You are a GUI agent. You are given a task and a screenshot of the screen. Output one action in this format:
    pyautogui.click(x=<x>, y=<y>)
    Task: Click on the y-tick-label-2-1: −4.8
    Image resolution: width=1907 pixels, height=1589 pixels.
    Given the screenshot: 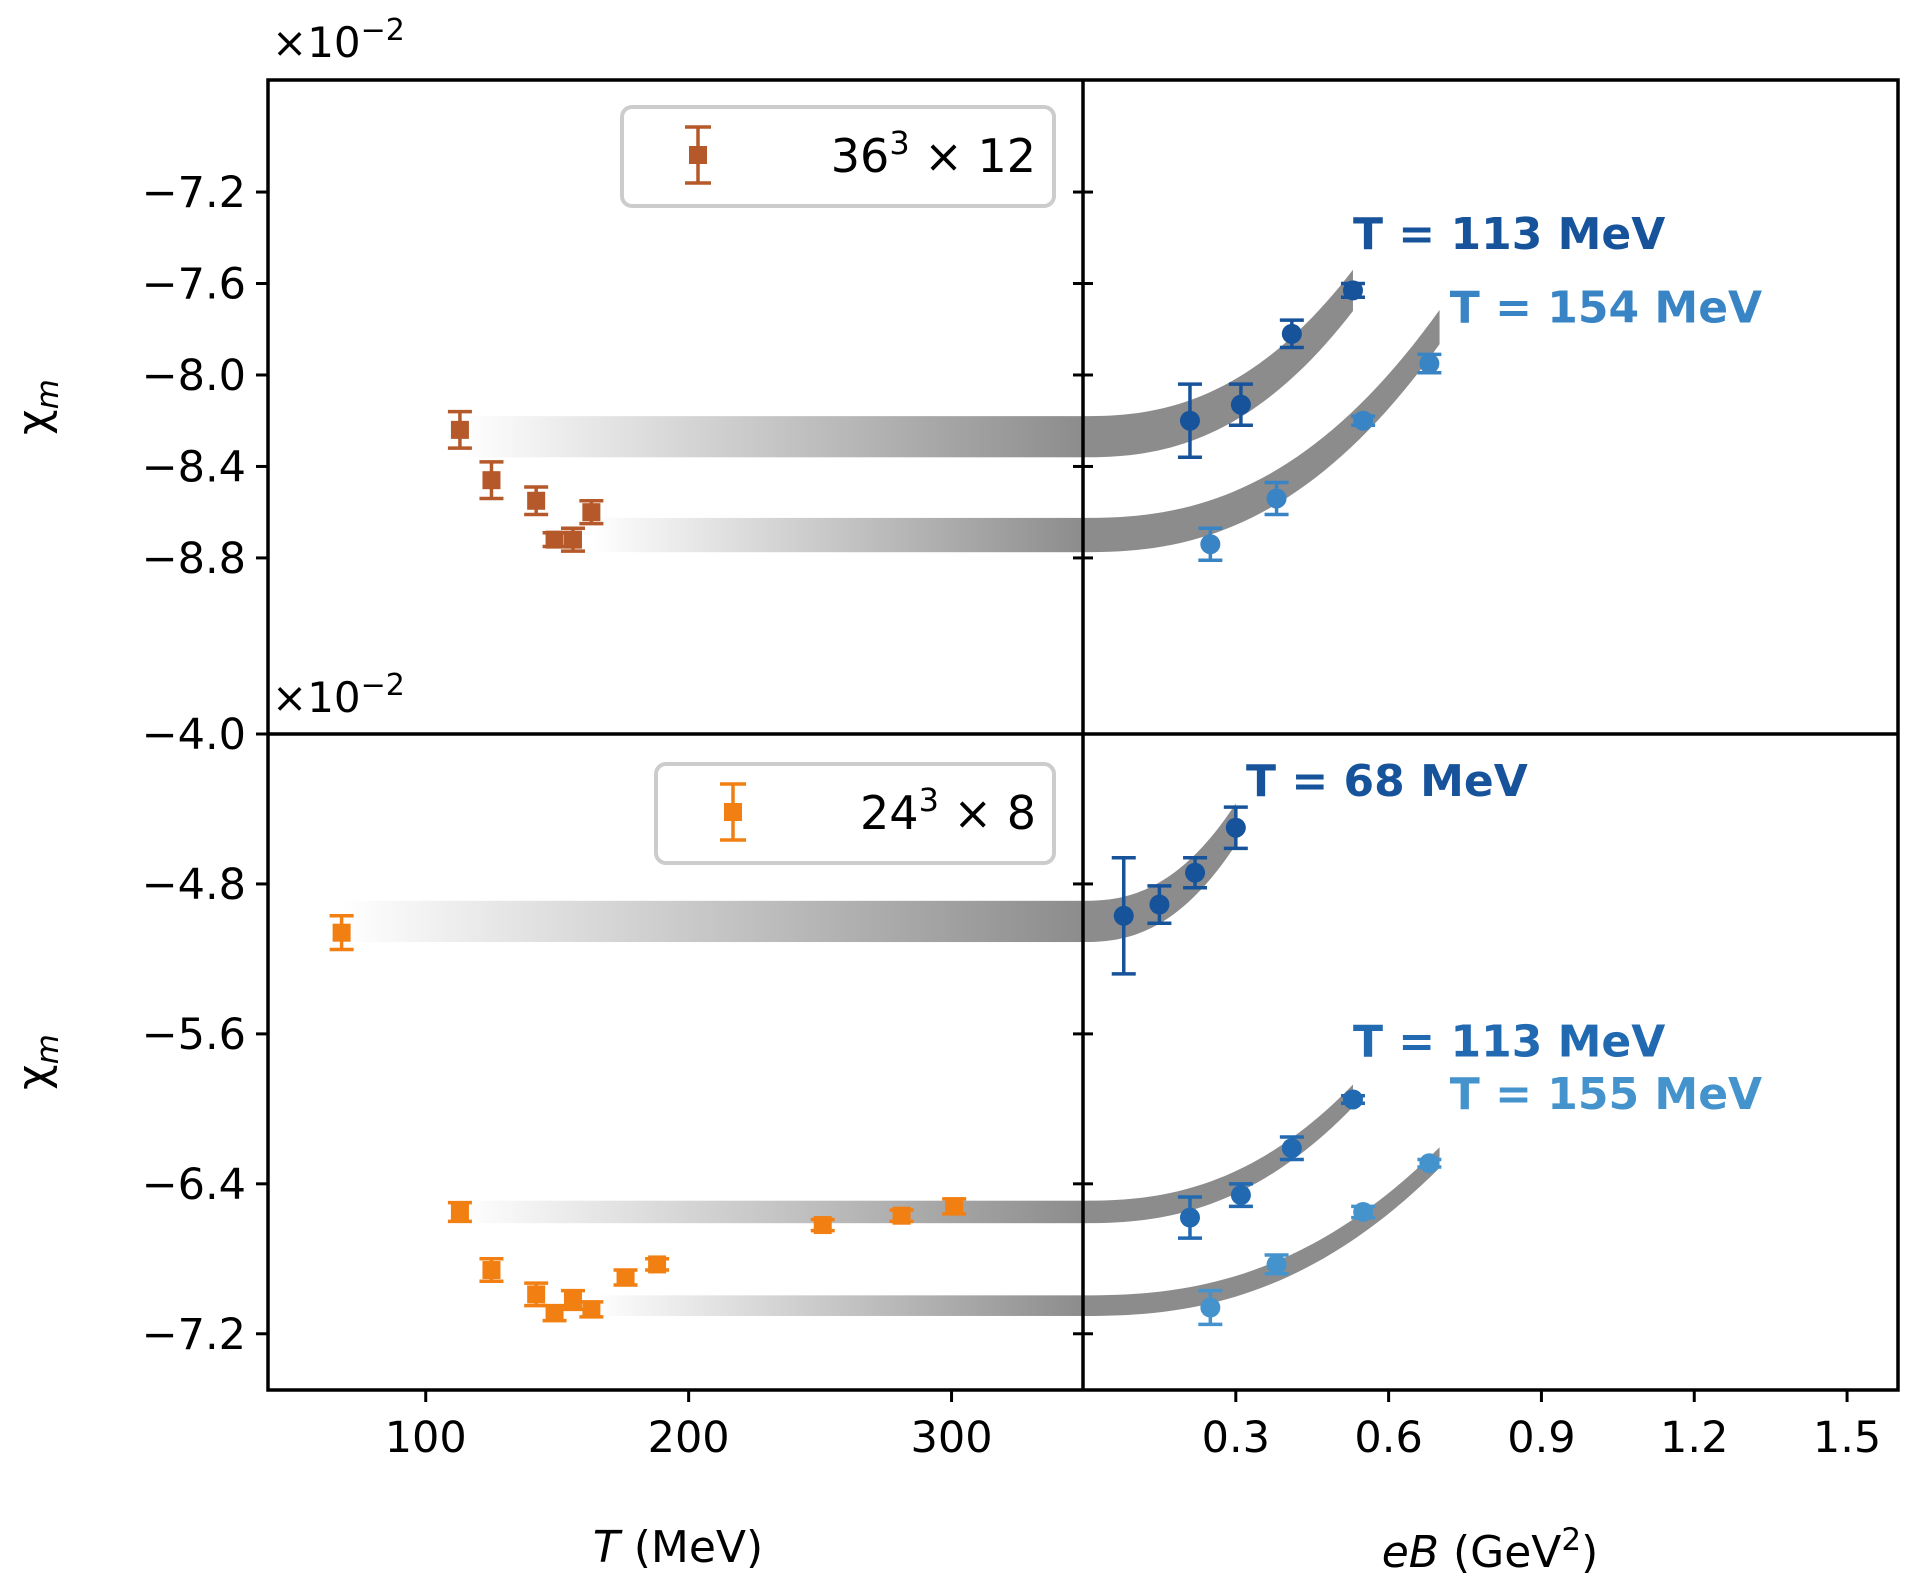 What is the action you would take?
    pyautogui.click(x=194, y=885)
    